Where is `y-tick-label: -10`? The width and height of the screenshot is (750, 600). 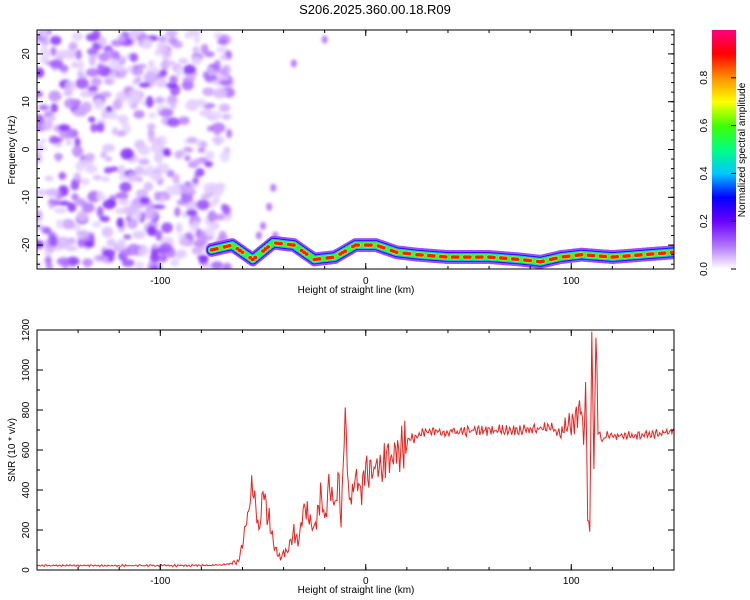
y-tick-label: -10 is located at coordinates (26, 197).